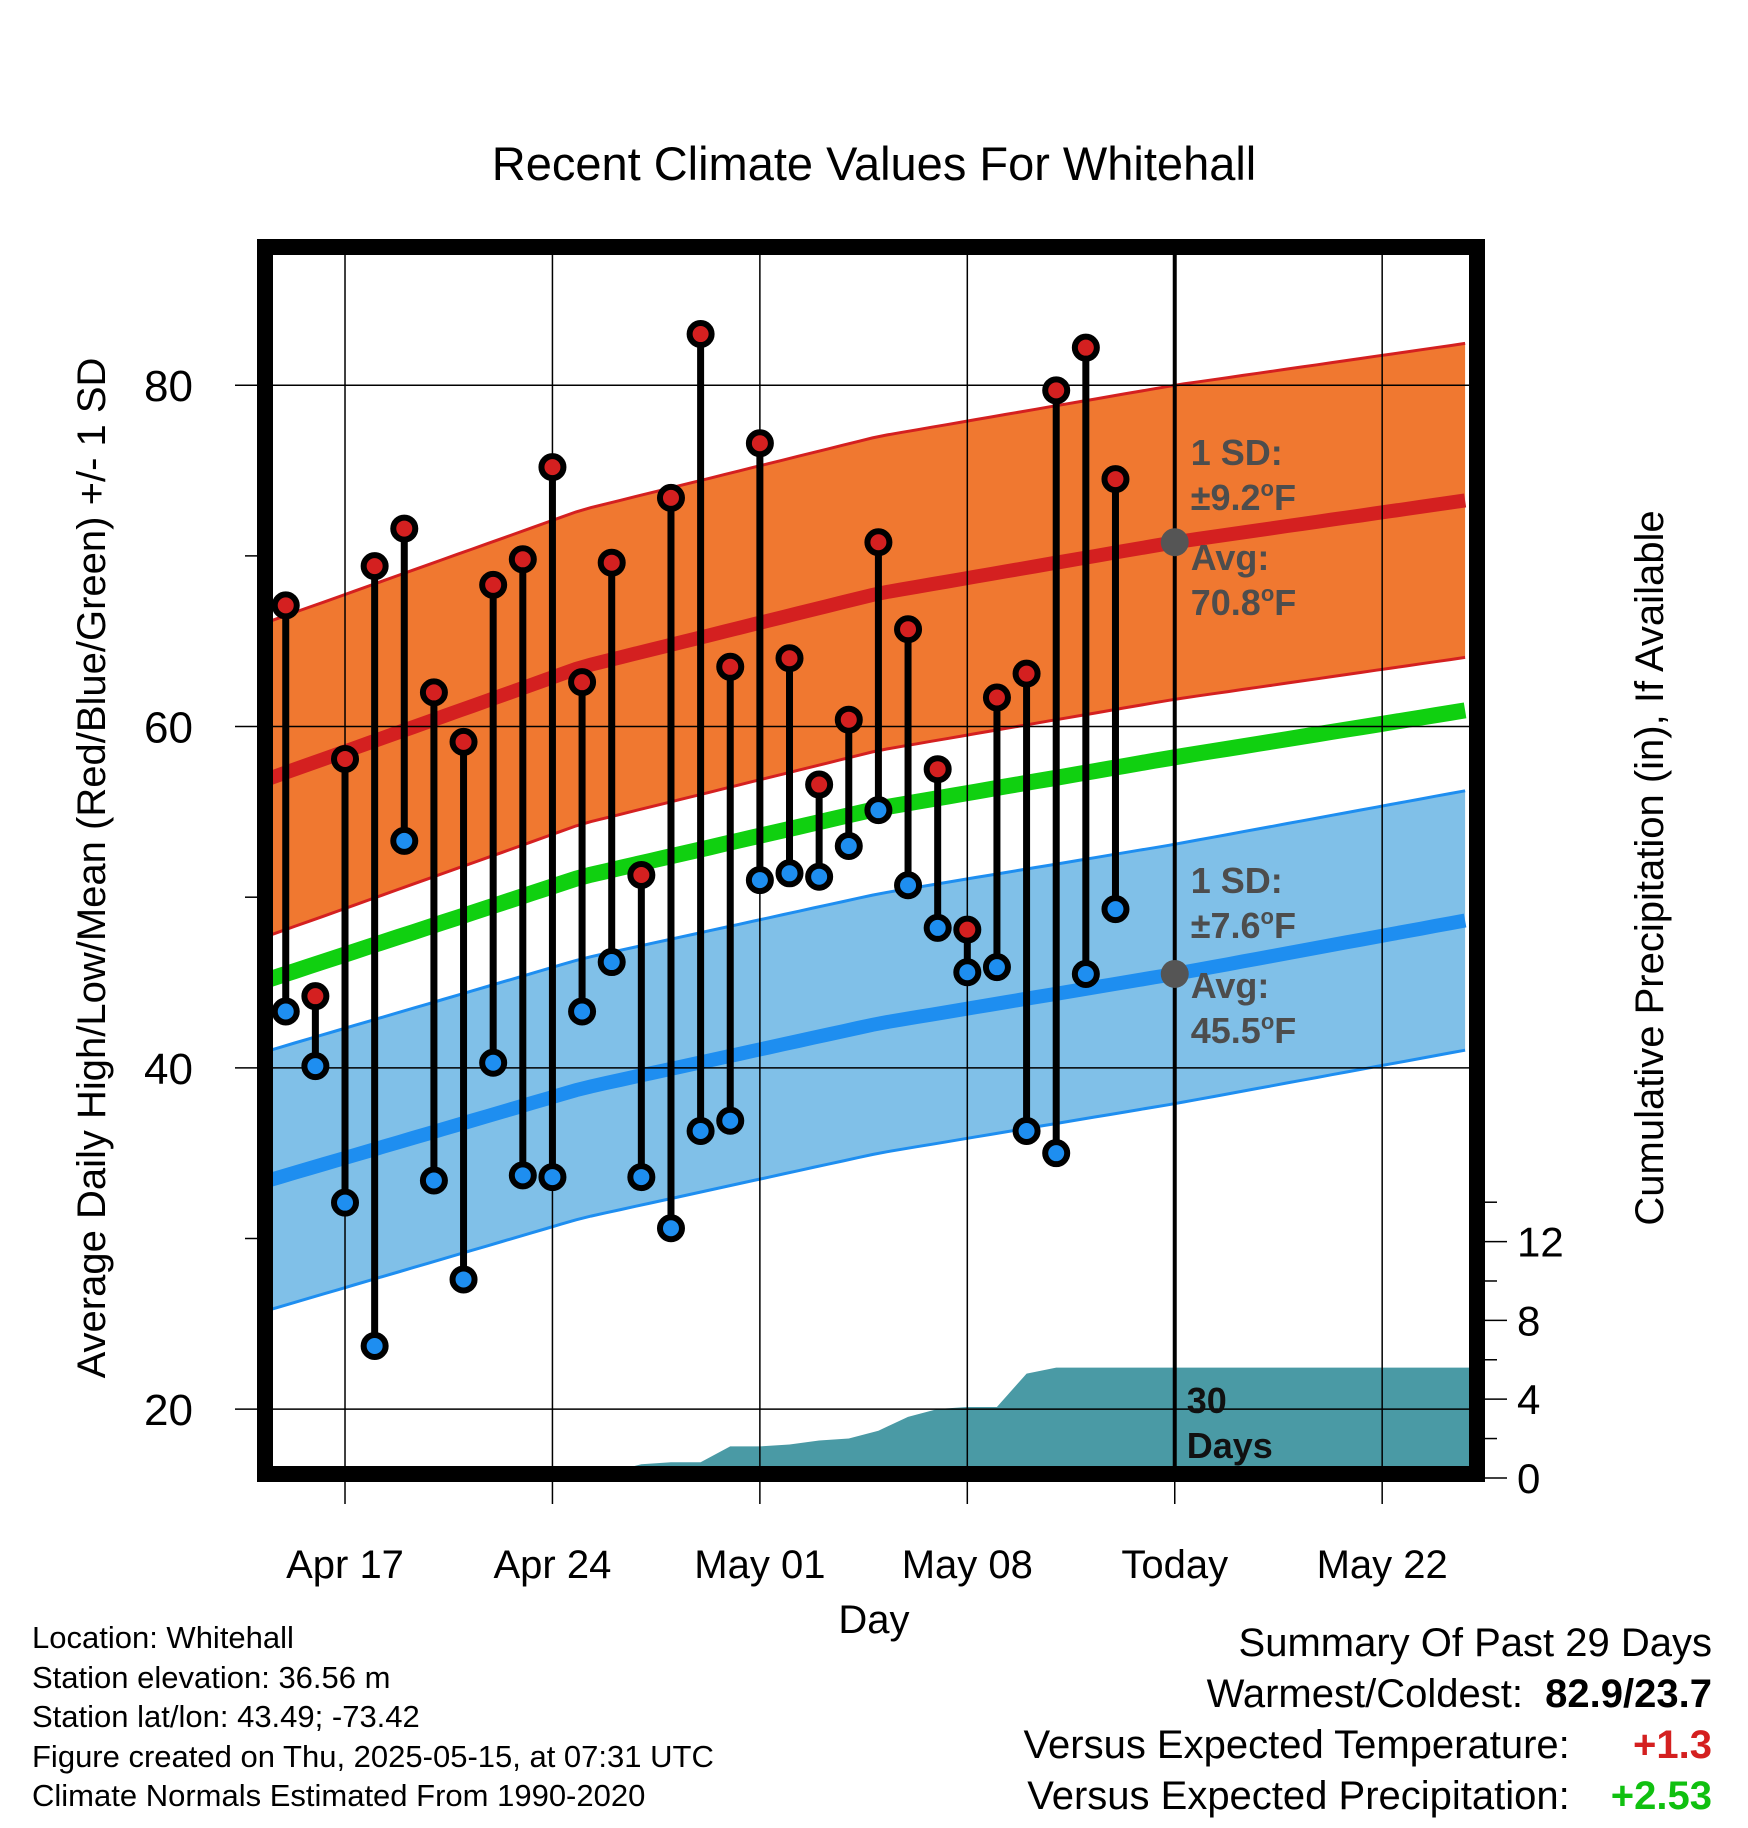  What do you see at coordinates (1243, 497) in the screenshot?
I see `high-sd-value: ±9.2oF` at bounding box center [1243, 497].